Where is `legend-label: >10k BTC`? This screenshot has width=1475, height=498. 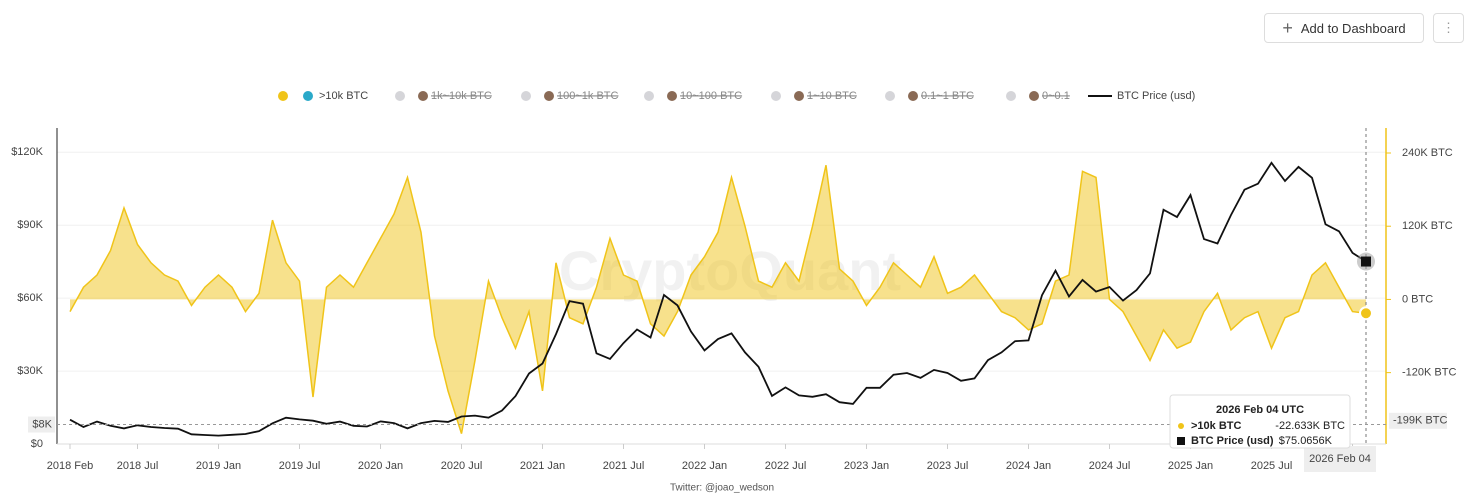 legend-label: >10k BTC is located at coordinates (343, 96).